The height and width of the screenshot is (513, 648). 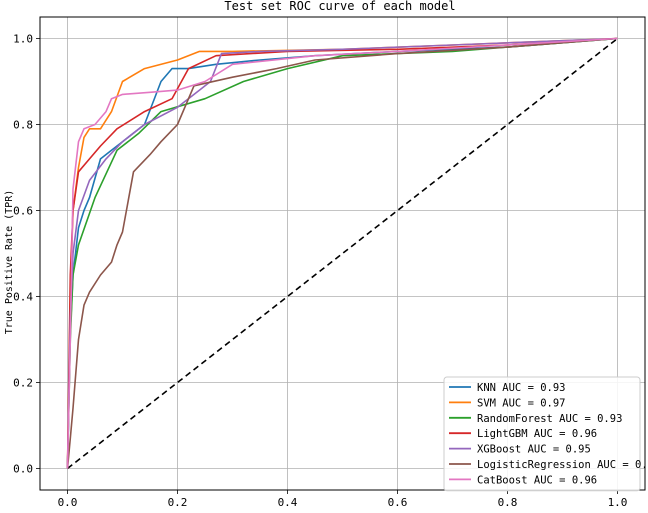 What do you see at coordinates (178, 502) in the screenshot?
I see `x-tick-label: 0.2` at bounding box center [178, 502].